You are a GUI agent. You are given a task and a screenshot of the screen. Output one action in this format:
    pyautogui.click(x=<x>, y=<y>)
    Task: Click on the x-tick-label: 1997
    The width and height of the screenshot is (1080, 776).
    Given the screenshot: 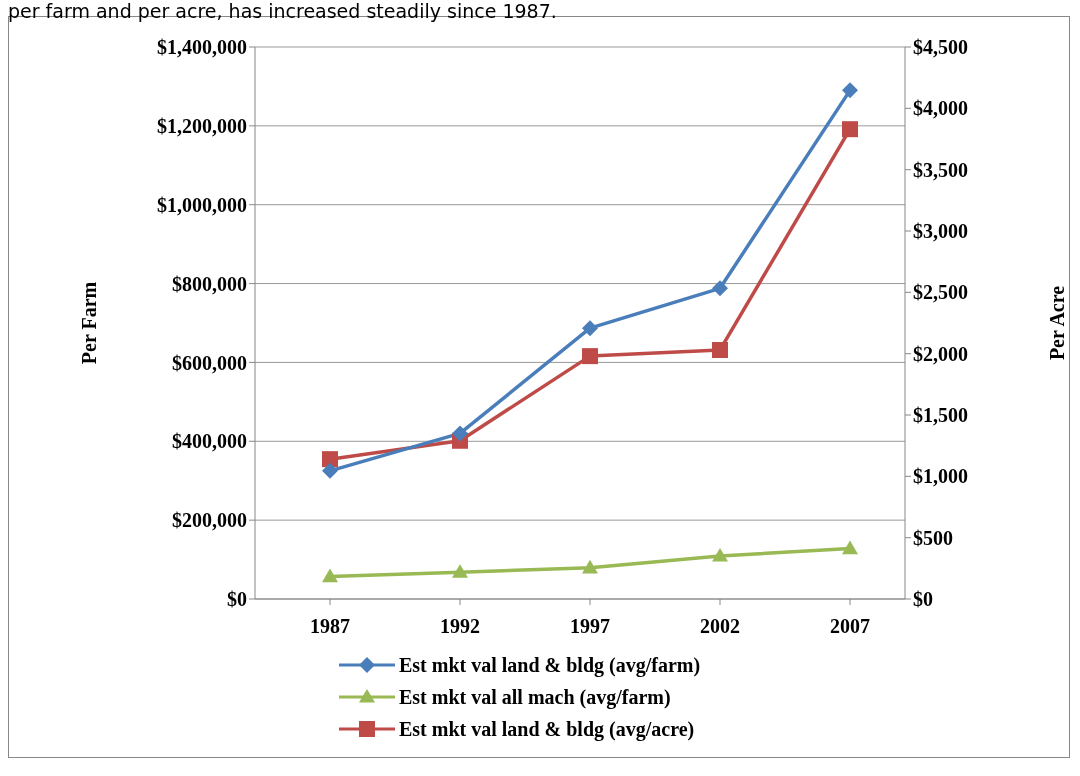 What is the action you would take?
    pyautogui.click(x=590, y=626)
    